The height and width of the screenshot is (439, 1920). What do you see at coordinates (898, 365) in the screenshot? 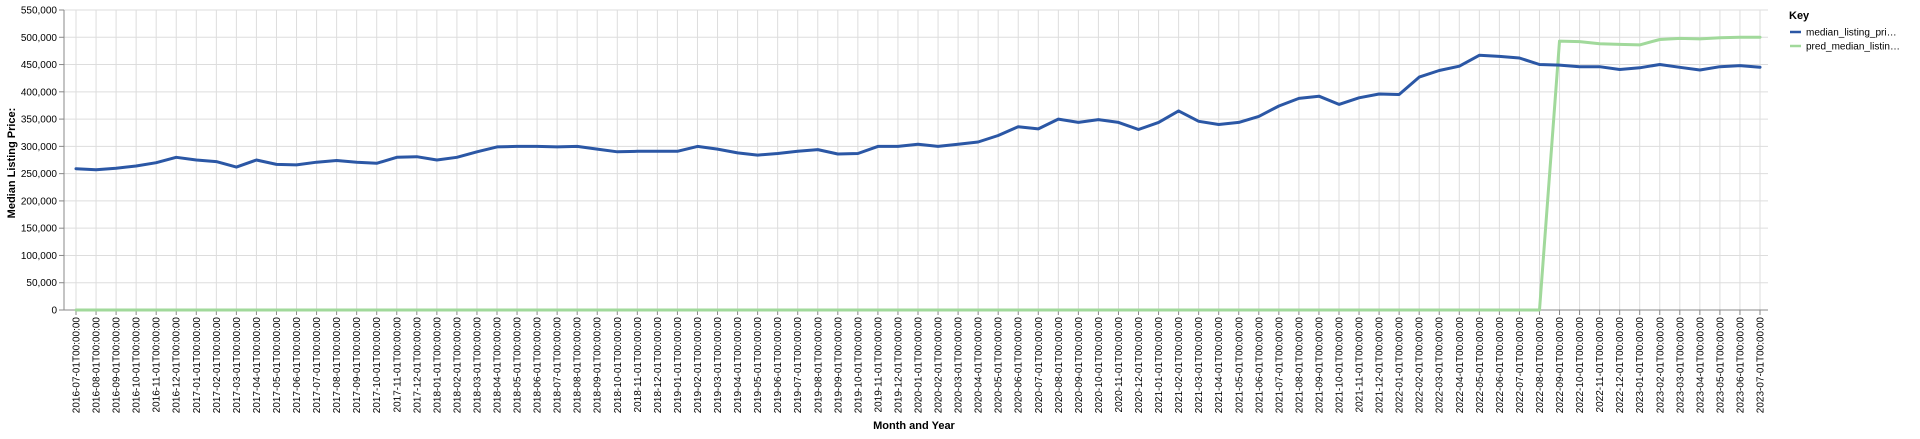
I see `x-tick-label: 2019-12-01T00:00:00` at bounding box center [898, 365].